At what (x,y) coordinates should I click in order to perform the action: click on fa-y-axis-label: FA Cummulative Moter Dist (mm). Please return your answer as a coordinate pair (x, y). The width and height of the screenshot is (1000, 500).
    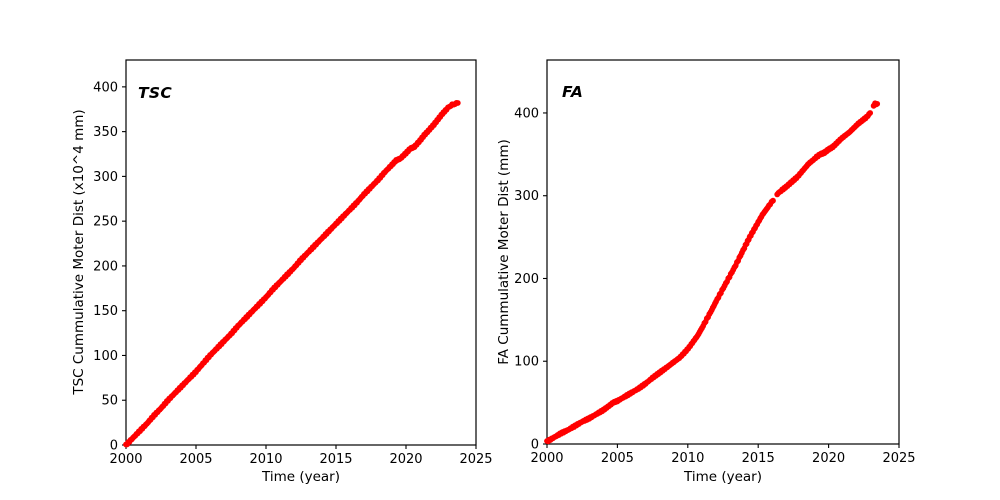
    Looking at the image, I should click on (504, 252).